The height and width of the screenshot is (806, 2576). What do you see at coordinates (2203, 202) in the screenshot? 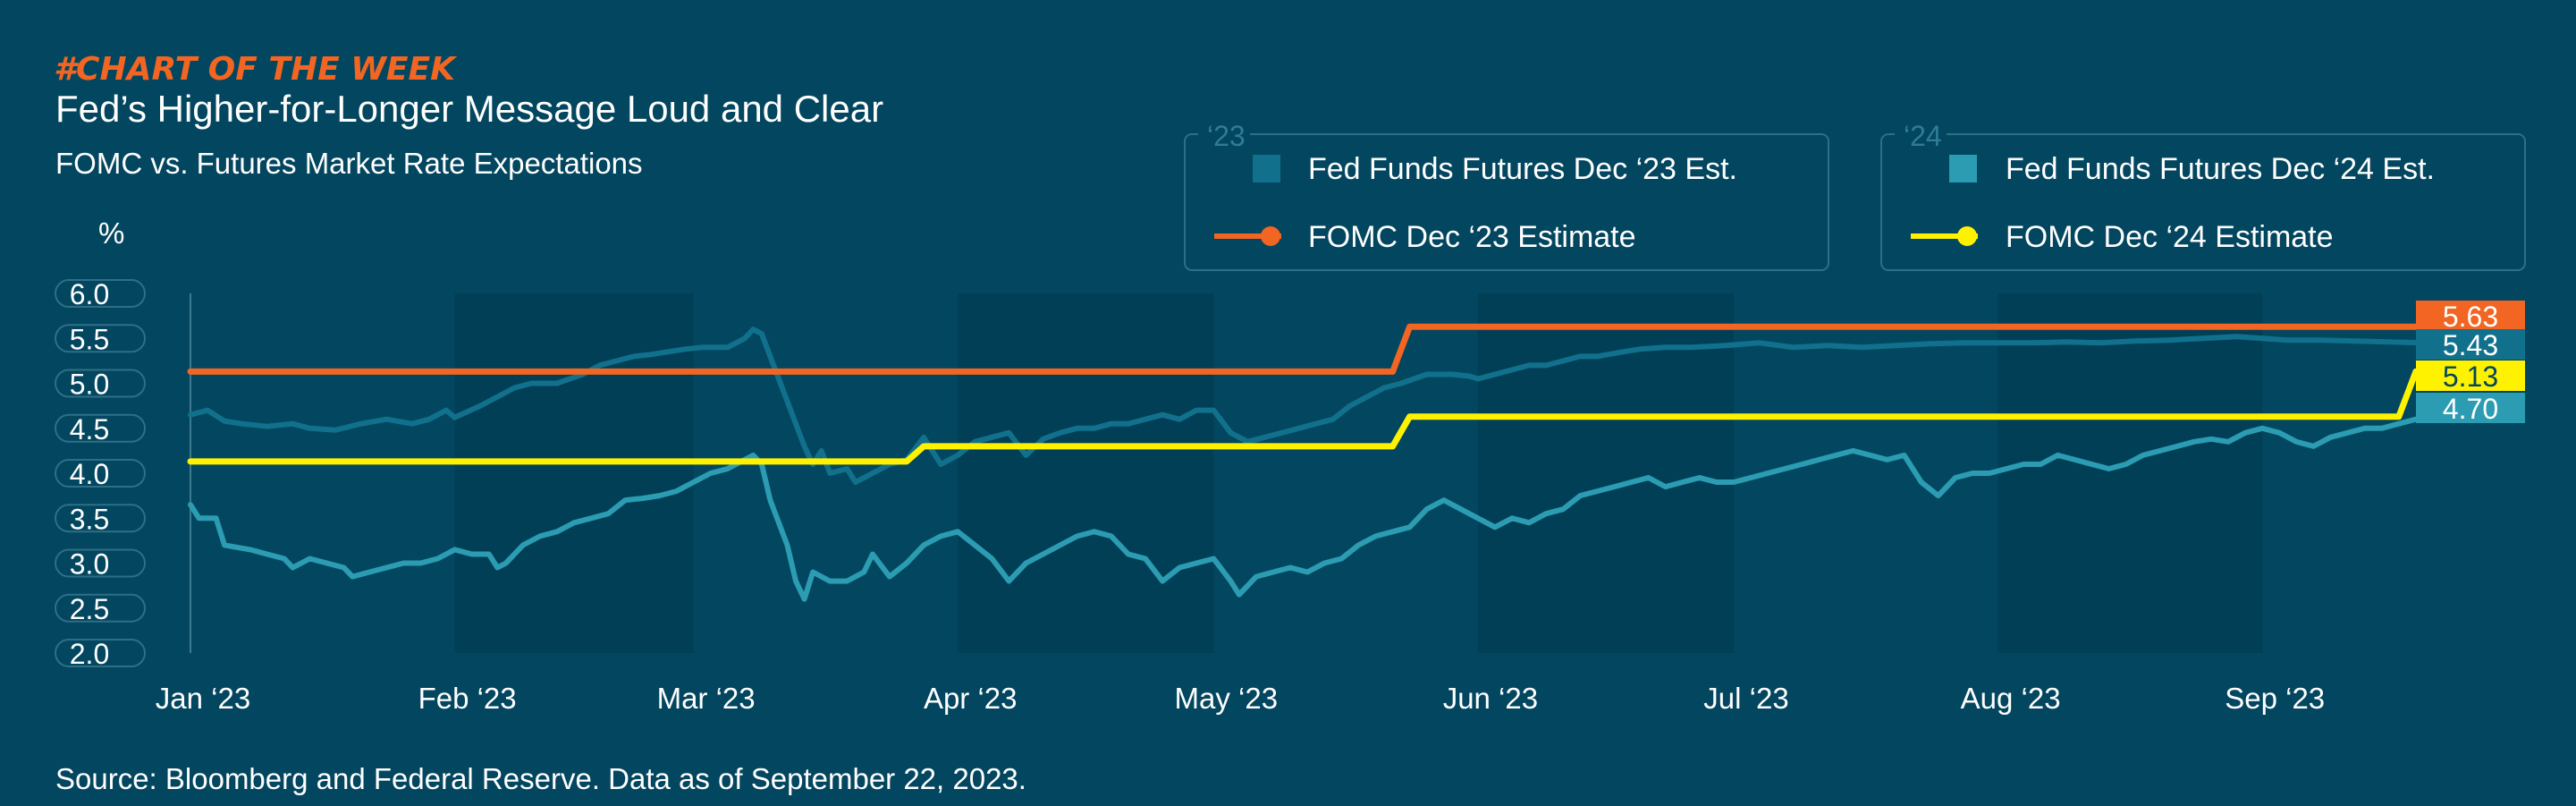
I see `legend-24-frame` at bounding box center [2203, 202].